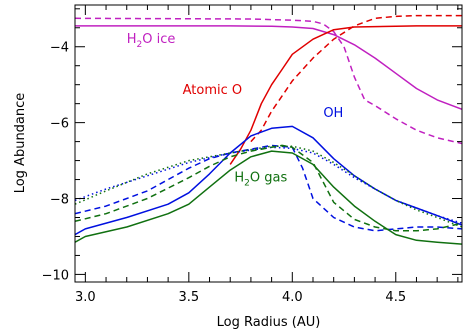  I want to click on annotation-h2o-ice: H2O ice, so click(151, 41).